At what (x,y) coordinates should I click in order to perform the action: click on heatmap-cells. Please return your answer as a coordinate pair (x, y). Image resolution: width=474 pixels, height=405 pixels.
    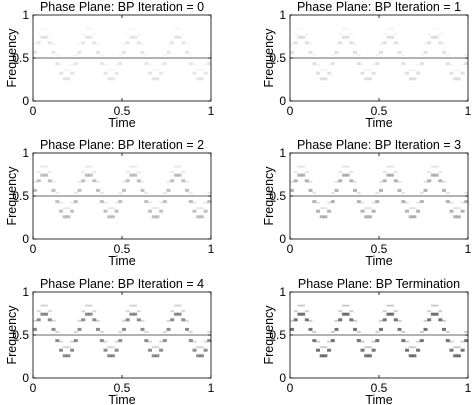
    Looking at the image, I should click on (122, 57).